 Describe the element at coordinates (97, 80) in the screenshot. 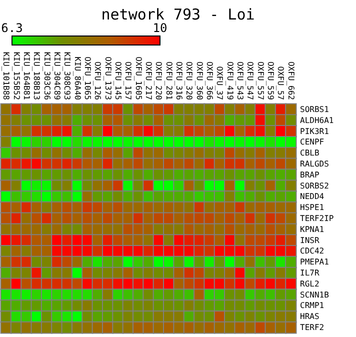

I see `x-tick-label: OXFU_126` at that location.